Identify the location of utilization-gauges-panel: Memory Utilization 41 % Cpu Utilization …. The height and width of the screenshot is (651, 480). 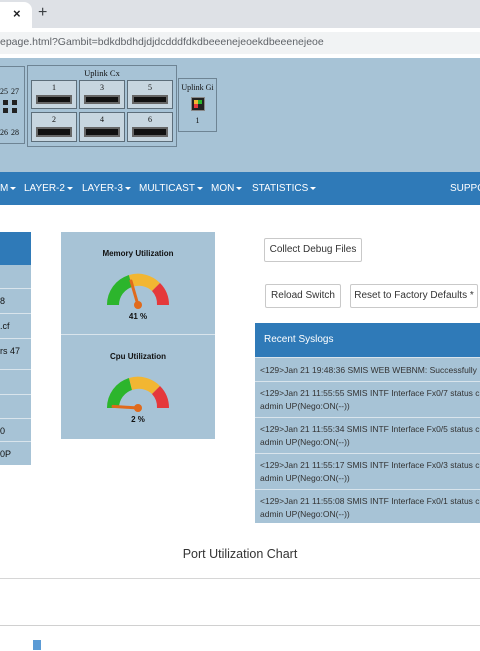
(138, 335).